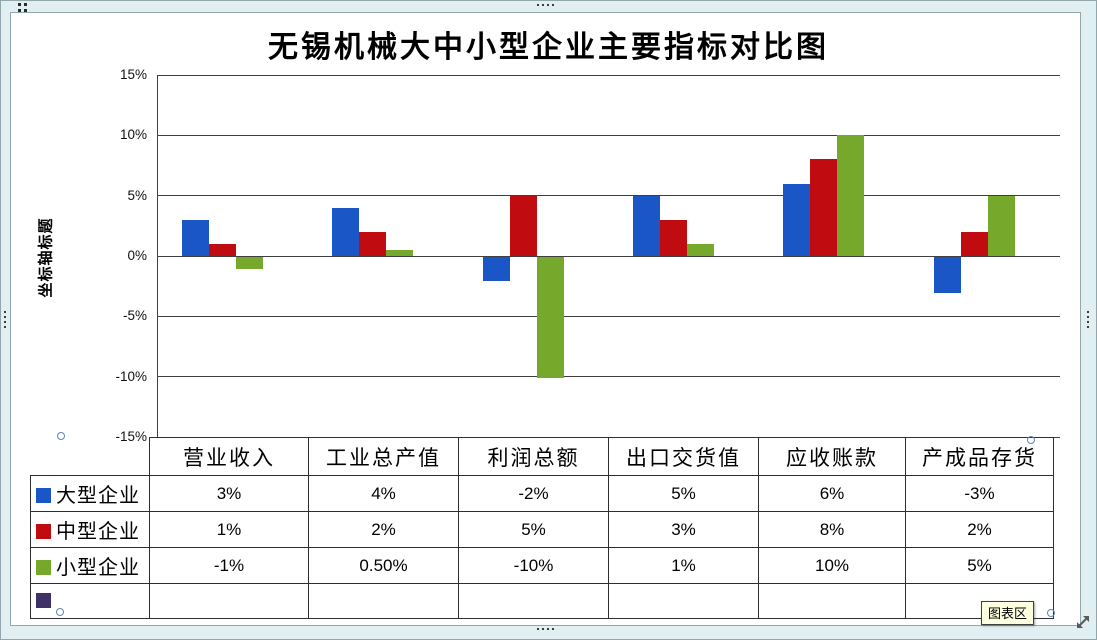 The height and width of the screenshot is (640, 1097). I want to click on y-axis-tick-label: -15%, so click(131, 436).